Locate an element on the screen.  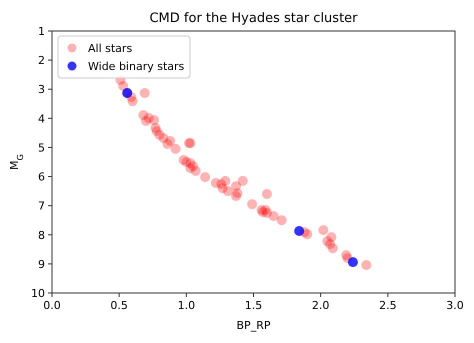
x-tick-label: 2.0 is located at coordinates (321, 305).